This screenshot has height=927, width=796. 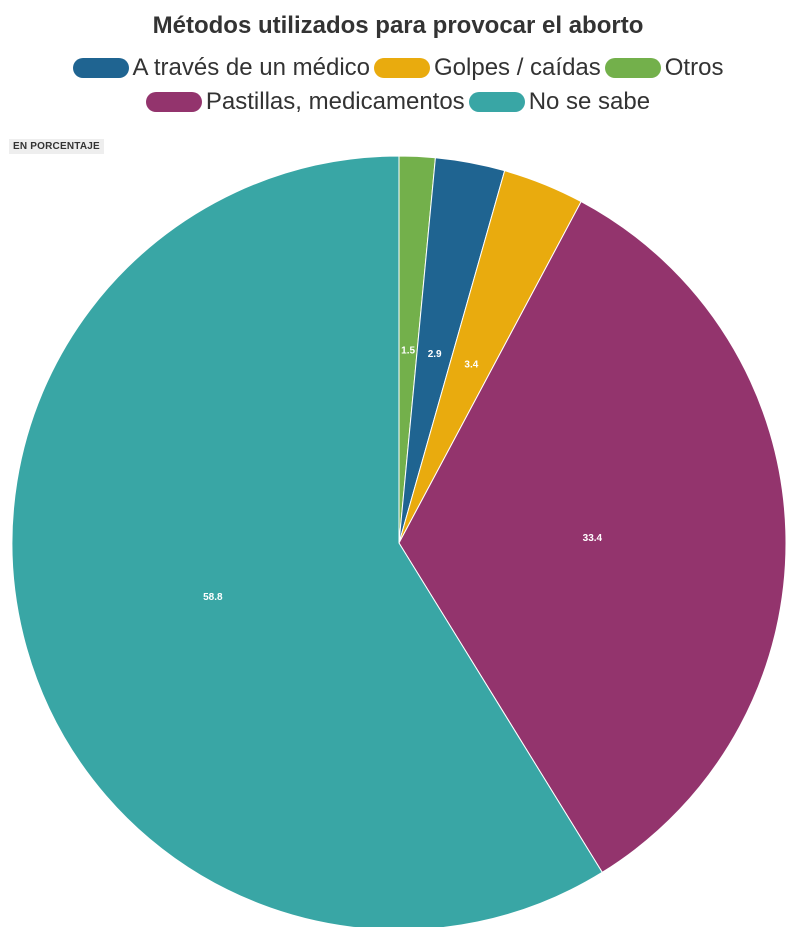 What do you see at coordinates (213, 597) in the screenshot?
I see `slice-value-label-no-se-sabe: 58.8` at bounding box center [213, 597].